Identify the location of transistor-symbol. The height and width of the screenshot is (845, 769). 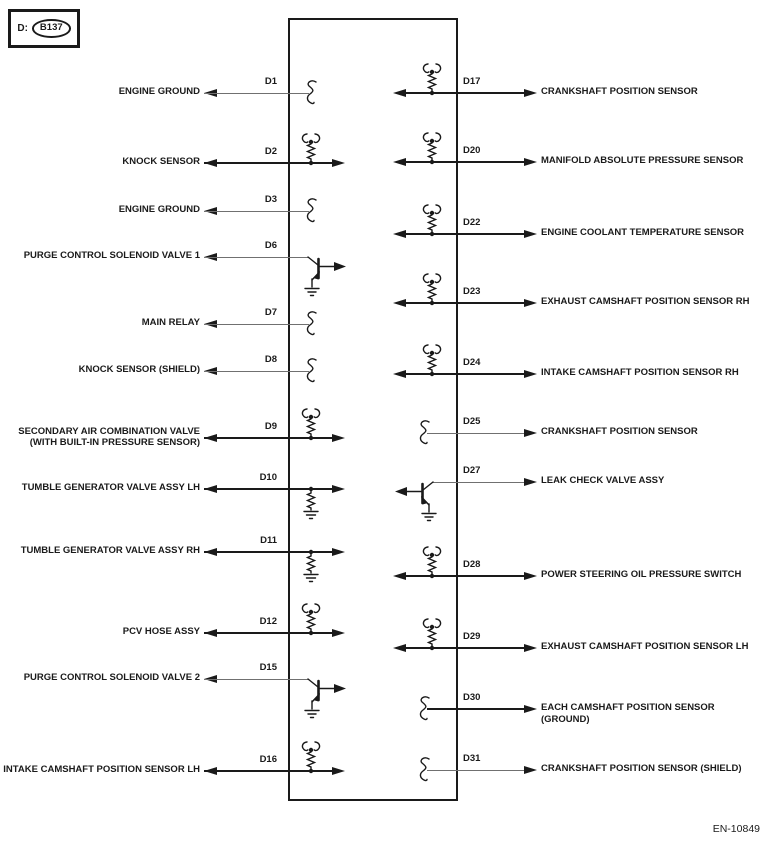
(325, 698).